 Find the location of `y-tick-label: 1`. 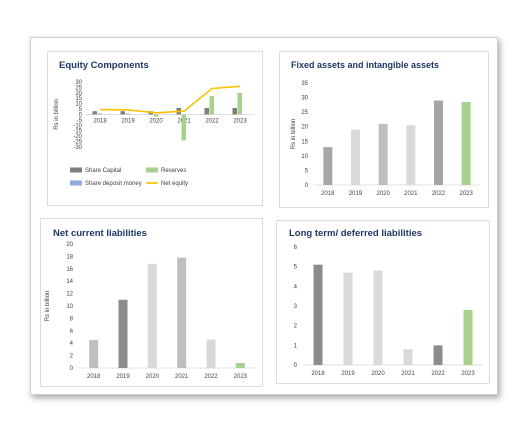

y-tick-label: 1 is located at coordinates (296, 346).